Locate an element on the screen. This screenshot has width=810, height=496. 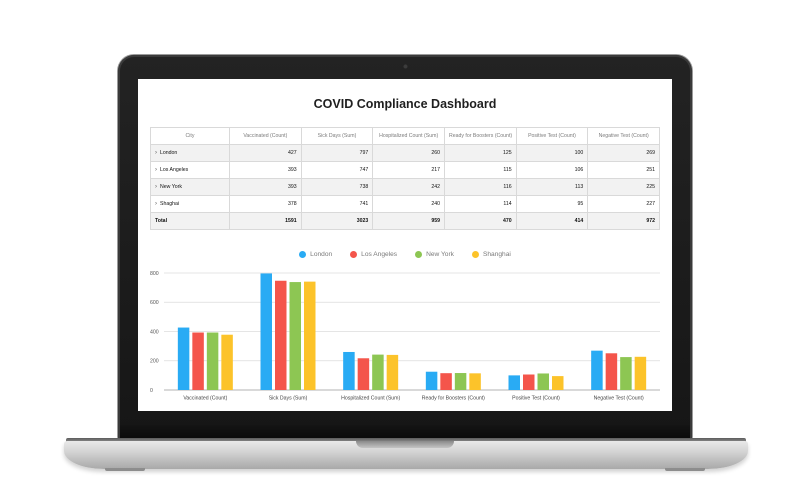
table-cell: 225 is located at coordinates (623, 187).